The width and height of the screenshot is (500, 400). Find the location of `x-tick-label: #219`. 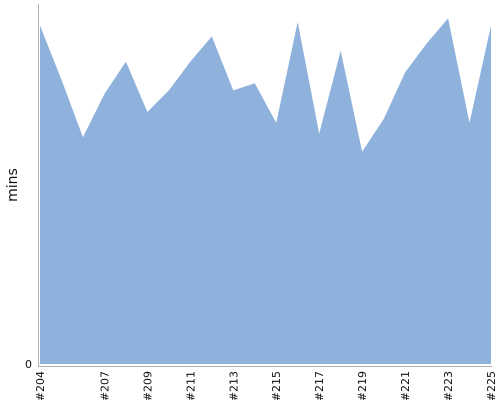

x-tick-label: #219 is located at coordinates (362, 385).